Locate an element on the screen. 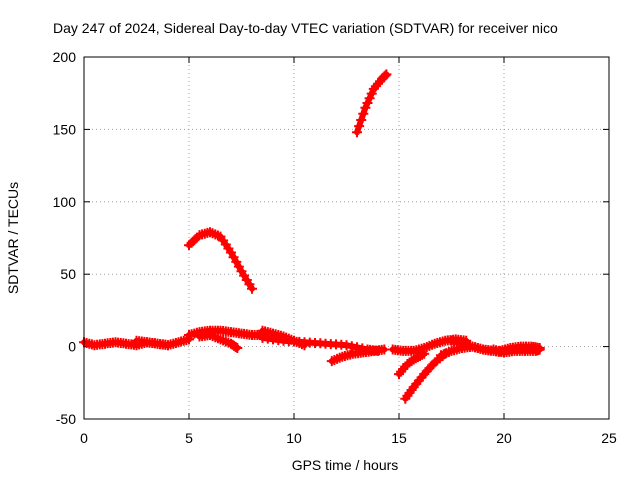  x-axis-label: GPS time / hours is located at coordinates (345, 465).